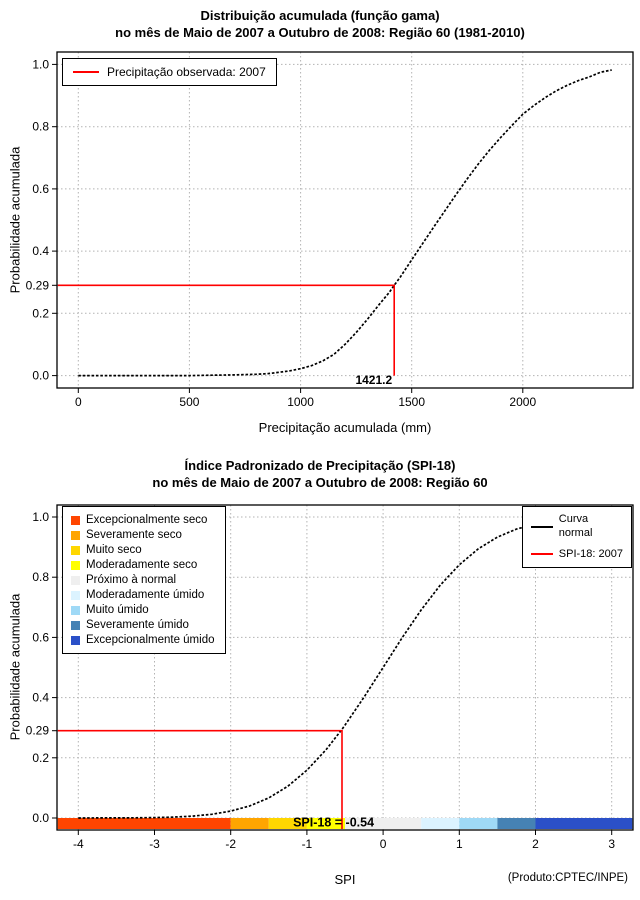 The width and height of the screenshot is (640, 900). What do you see at coordinates (345, 427) in the screenshot?
I see `x-axis-label: Precipitação acumulada (mm)` at bounding box center [345, 427].